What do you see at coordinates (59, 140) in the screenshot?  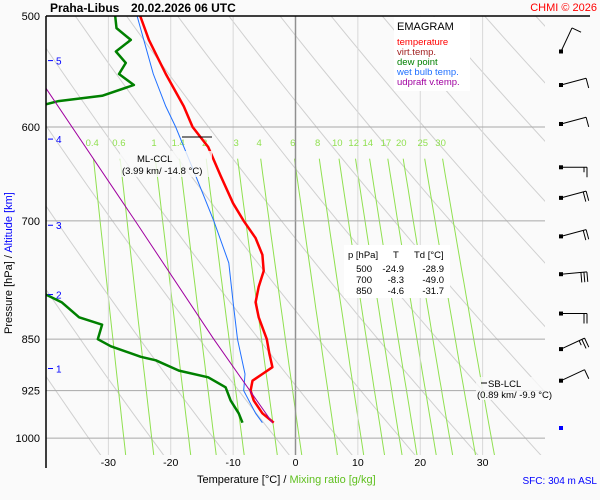 I see `altitude-tick-label: 4` at bounding box center [59, 140].